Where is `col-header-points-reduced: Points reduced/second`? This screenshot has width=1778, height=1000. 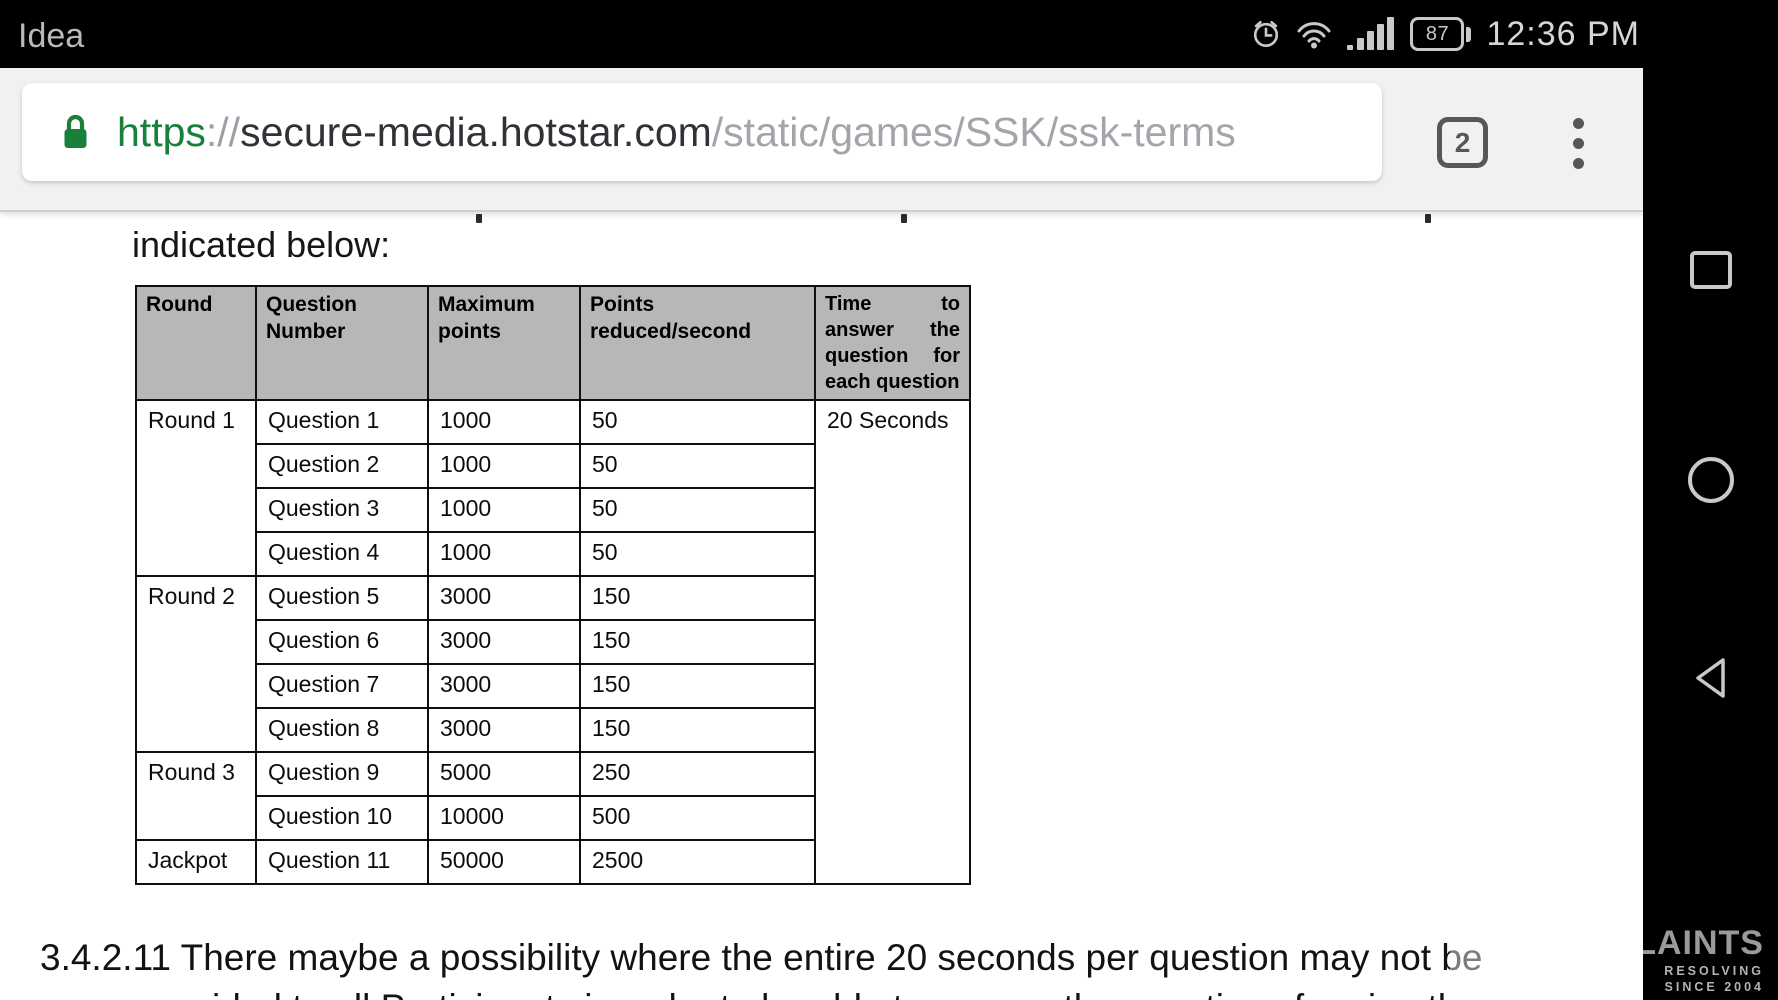 col-header-points-reduced: Points reduced/second is located at coordinates (697, 343).